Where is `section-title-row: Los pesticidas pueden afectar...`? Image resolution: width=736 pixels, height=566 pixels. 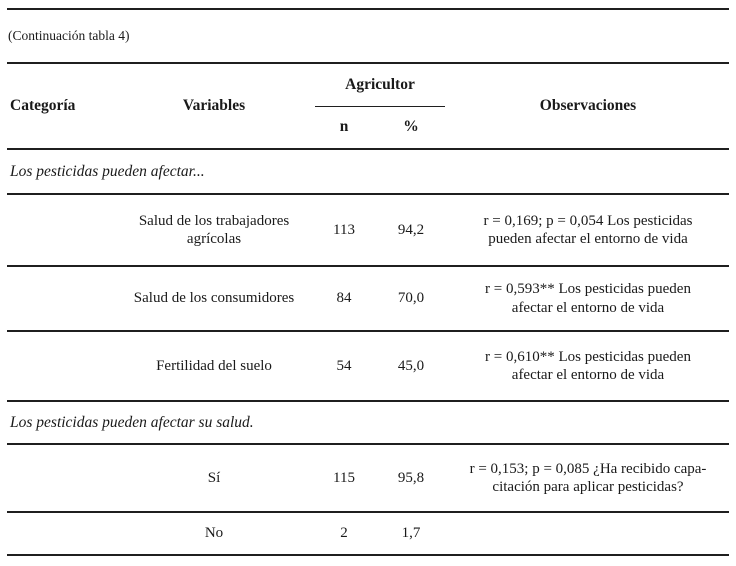
section-title-row: Los pesticidas pueden afectar... is located at coordinates (368, 172).